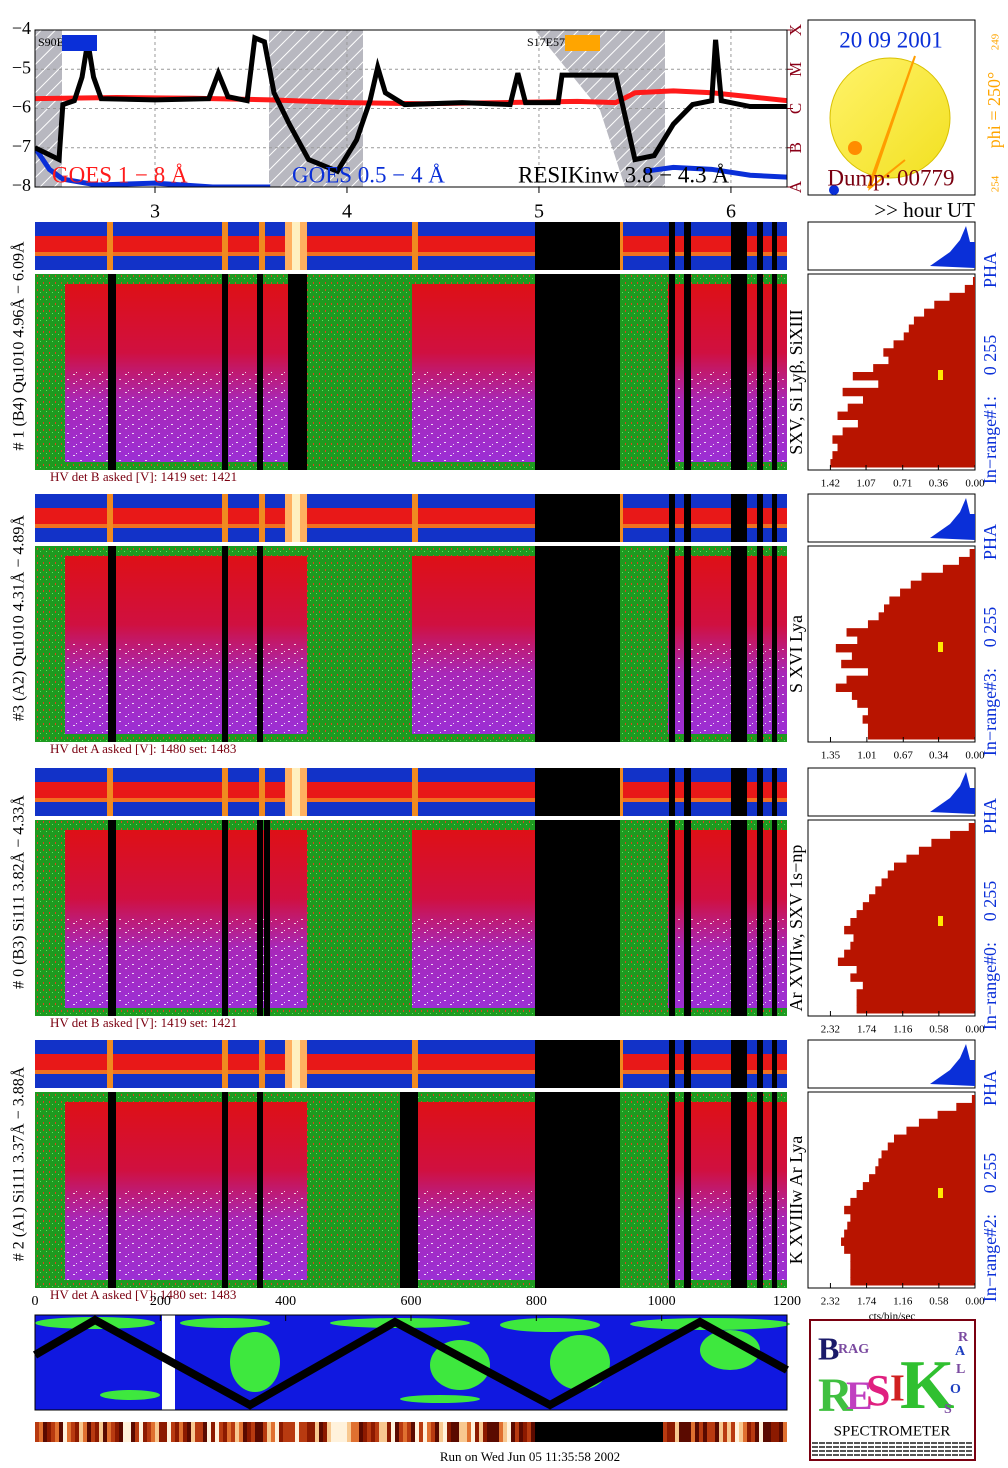 The image size is (1008, 1468). What do you see at coordinates (994, 110) in the screenshot?
I see `phi-label: phi = 250°` at bounding box center [994, 110].